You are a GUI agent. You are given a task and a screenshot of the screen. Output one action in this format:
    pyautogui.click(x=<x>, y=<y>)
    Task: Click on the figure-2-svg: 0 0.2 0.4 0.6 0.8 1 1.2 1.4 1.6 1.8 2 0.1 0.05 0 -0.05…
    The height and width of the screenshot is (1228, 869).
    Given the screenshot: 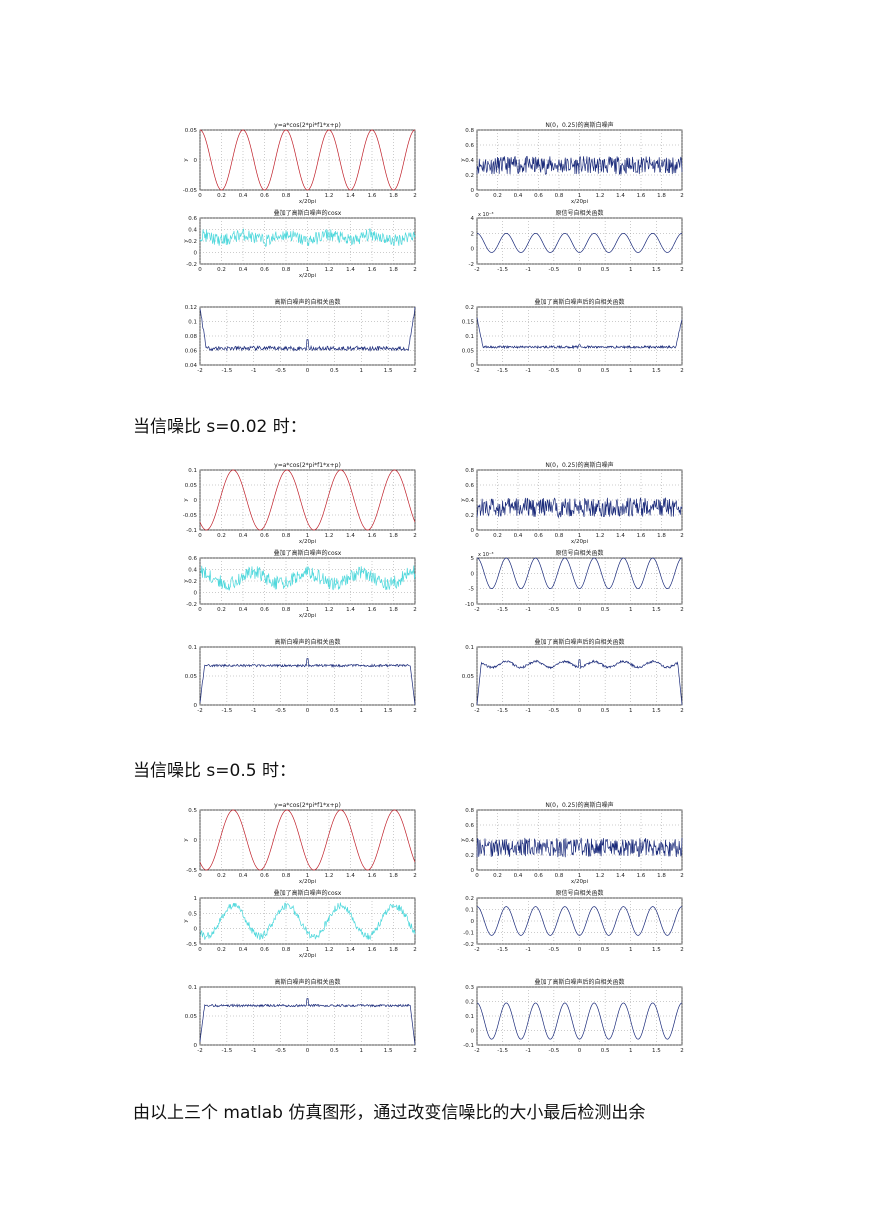 What is the action you would take?
    pyautogui.click(x=433, y=587)
    